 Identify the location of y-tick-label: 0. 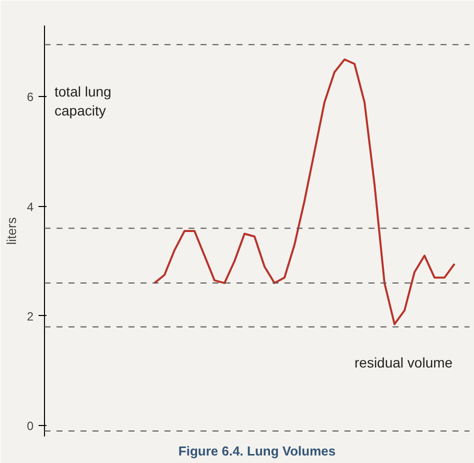
(30, 426).